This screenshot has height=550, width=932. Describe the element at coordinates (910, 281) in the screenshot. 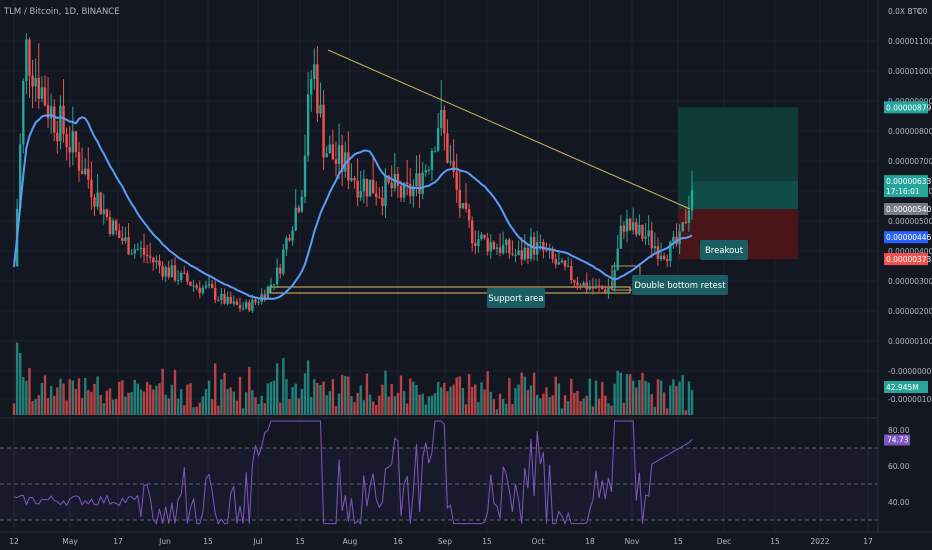

I see `price-tick-label: 0.00000300` at that location.